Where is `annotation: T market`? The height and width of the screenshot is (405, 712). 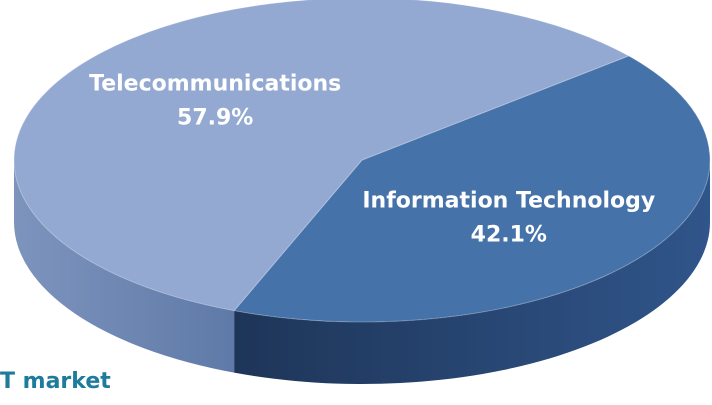 annotation: T market is located at coordinates (55, 381).